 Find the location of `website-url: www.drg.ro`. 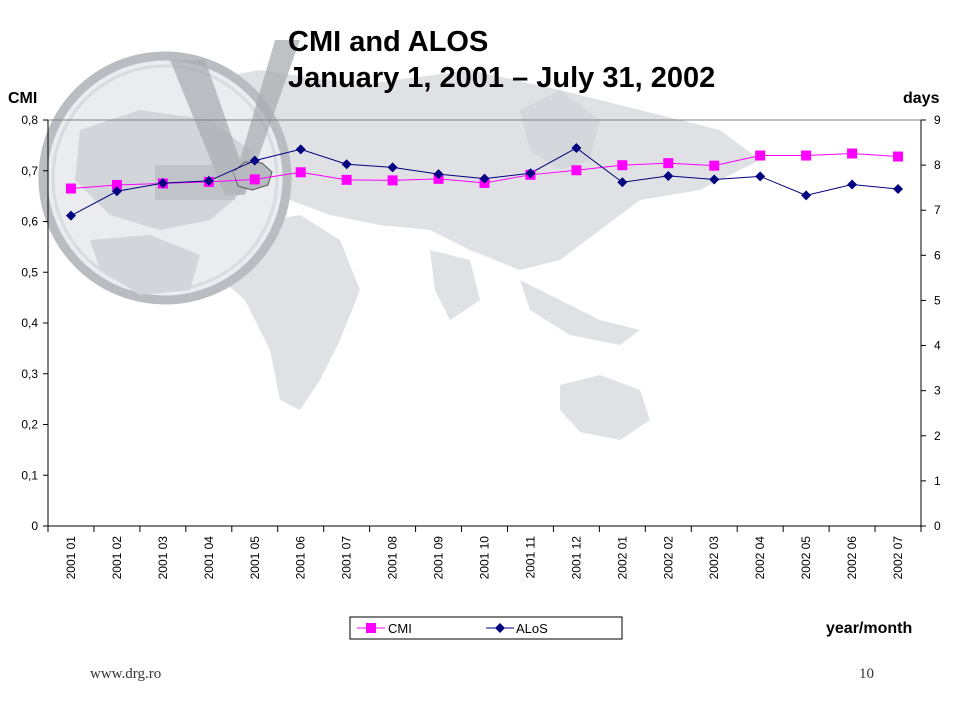

website-url: www.drg.ro is located at coordinates (126, 674).